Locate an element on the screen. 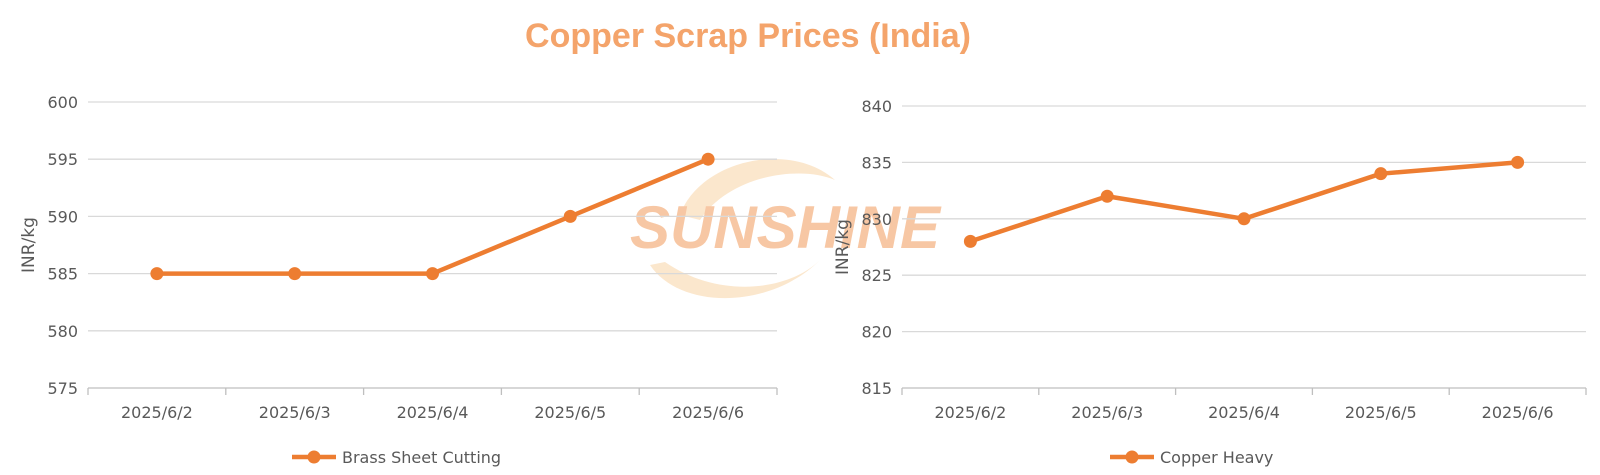 The height and width of the screenshot is (475, 1600). y-tick-label: 590 is located at coordinates (62, 216).